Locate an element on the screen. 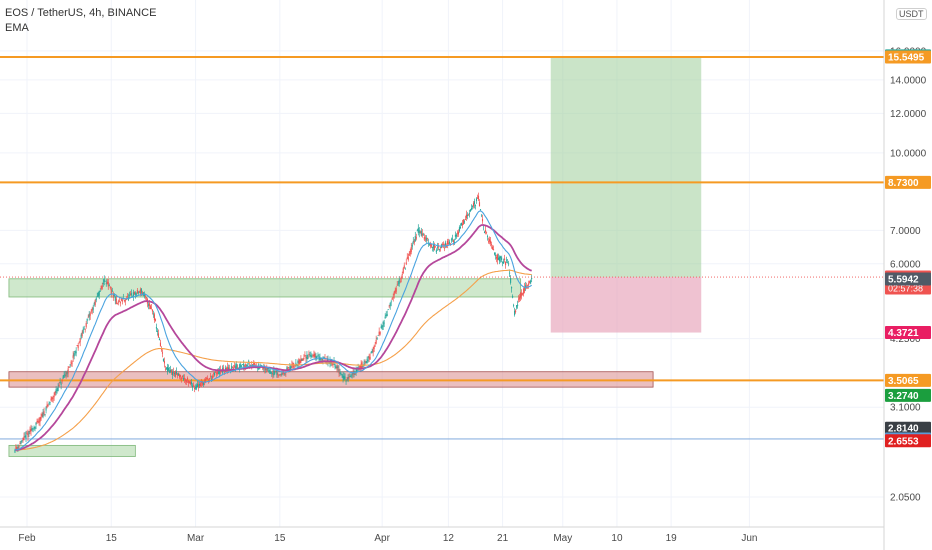  price-tick-label: 4.2500 is located at coordinates (905, 339).